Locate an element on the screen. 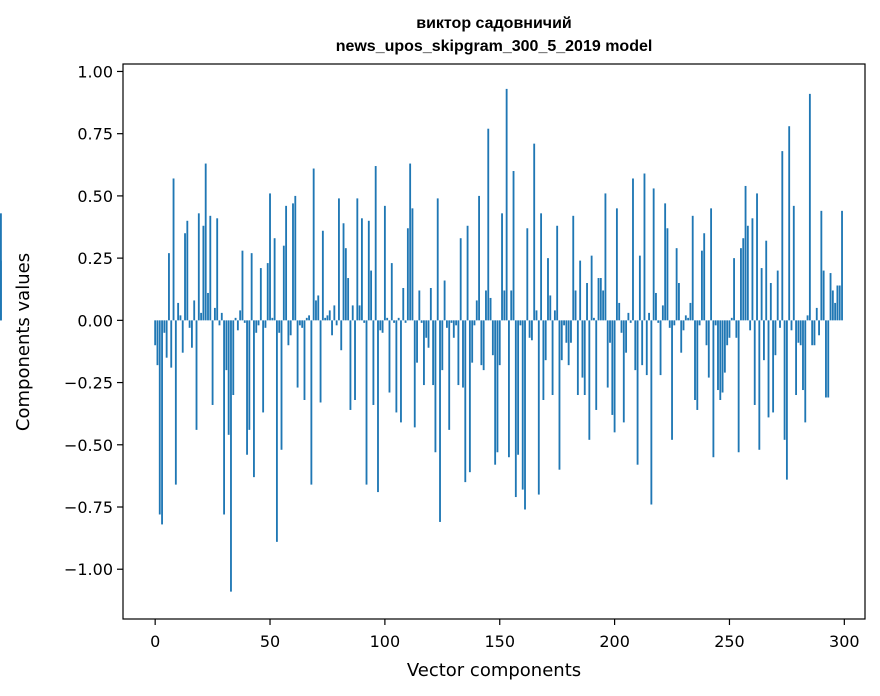 The width and height of the screenshot is (880, 696). y-tick-label: 1.00 is located at coordinates (95, 71).